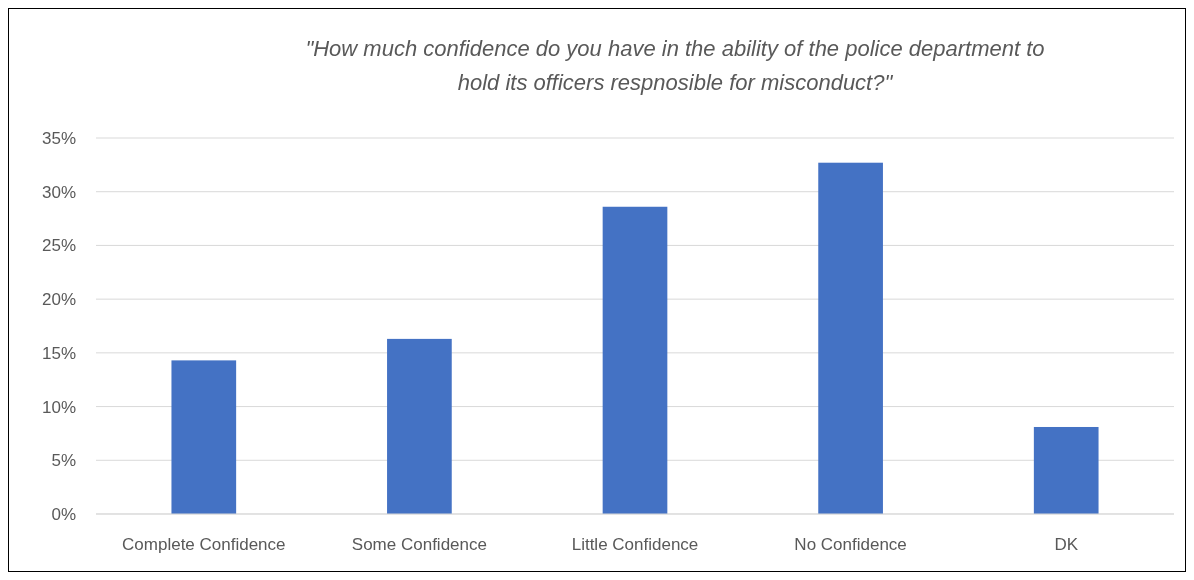  Describe the element at coordinates (675, 65) in the screenshot. I see `chart-title: "How much confidence do you have in the ability of the police department to hold its officers respnosible for misconduct?"` at that location.